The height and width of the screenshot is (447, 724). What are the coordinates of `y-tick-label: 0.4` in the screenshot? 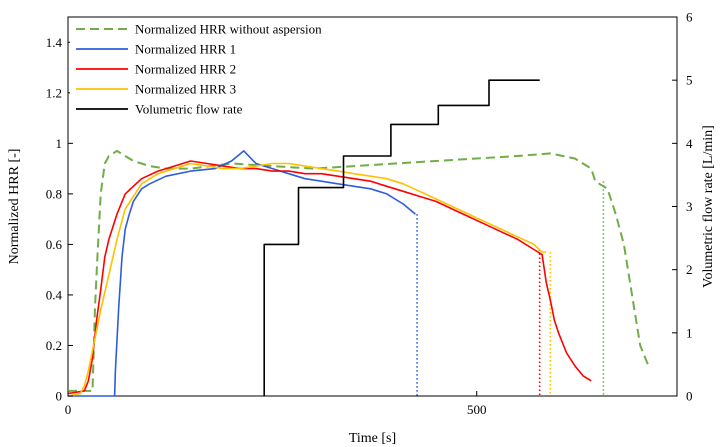 It's located at (54, 294).